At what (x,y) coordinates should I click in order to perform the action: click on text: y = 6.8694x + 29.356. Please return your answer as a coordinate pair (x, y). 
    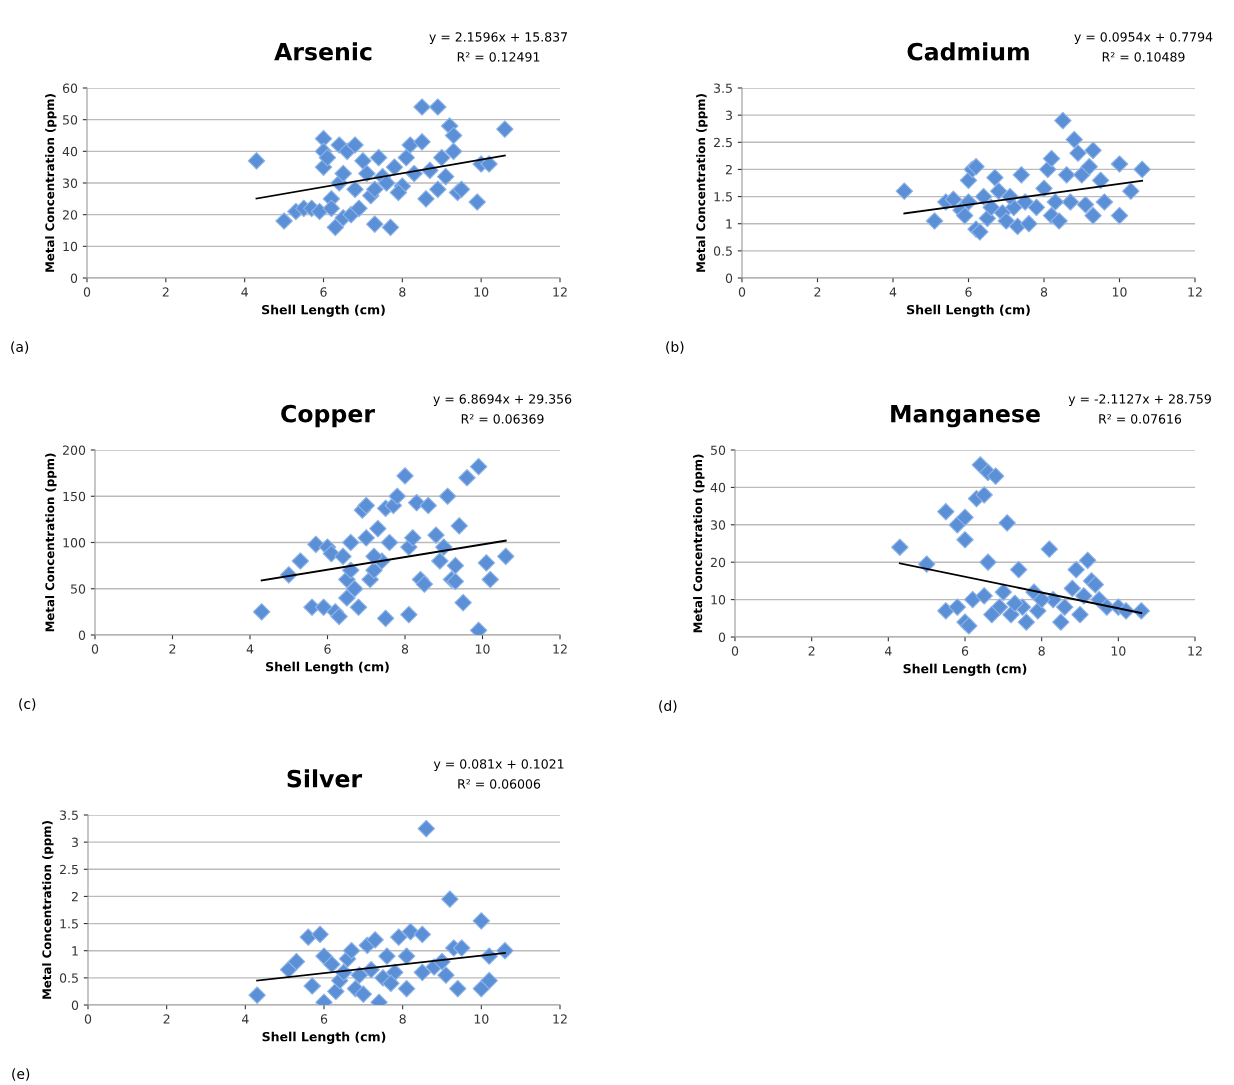
    Looking at the image, I should click on (502, 400).